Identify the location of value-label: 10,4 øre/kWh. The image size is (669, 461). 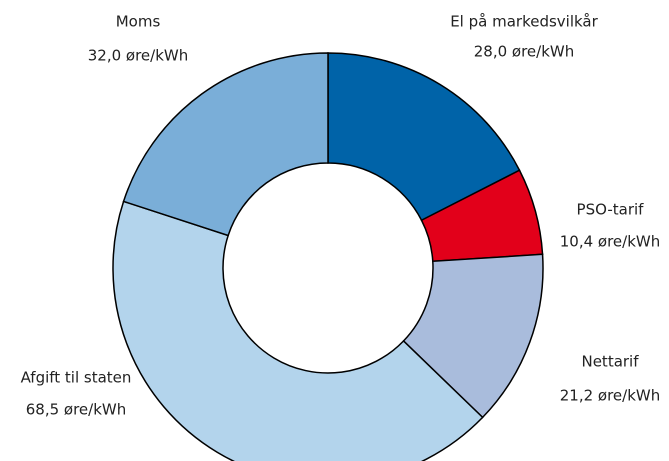
(610, 242).